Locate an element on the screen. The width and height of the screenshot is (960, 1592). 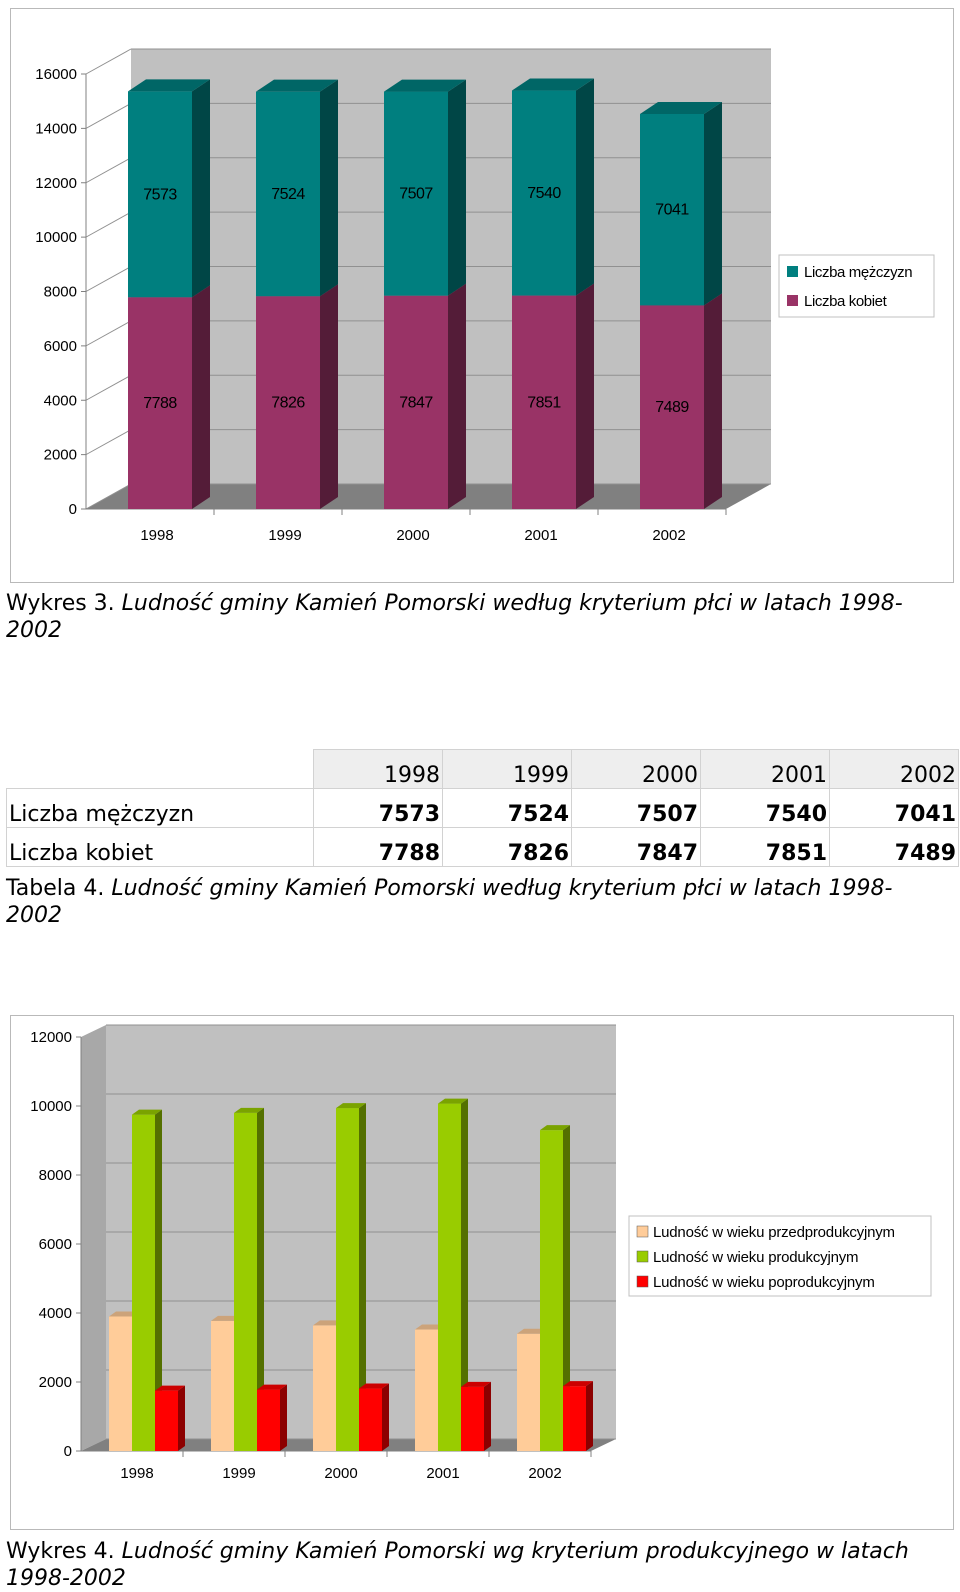
y-tick-label: 4000 is located at coordinates (60, 400).